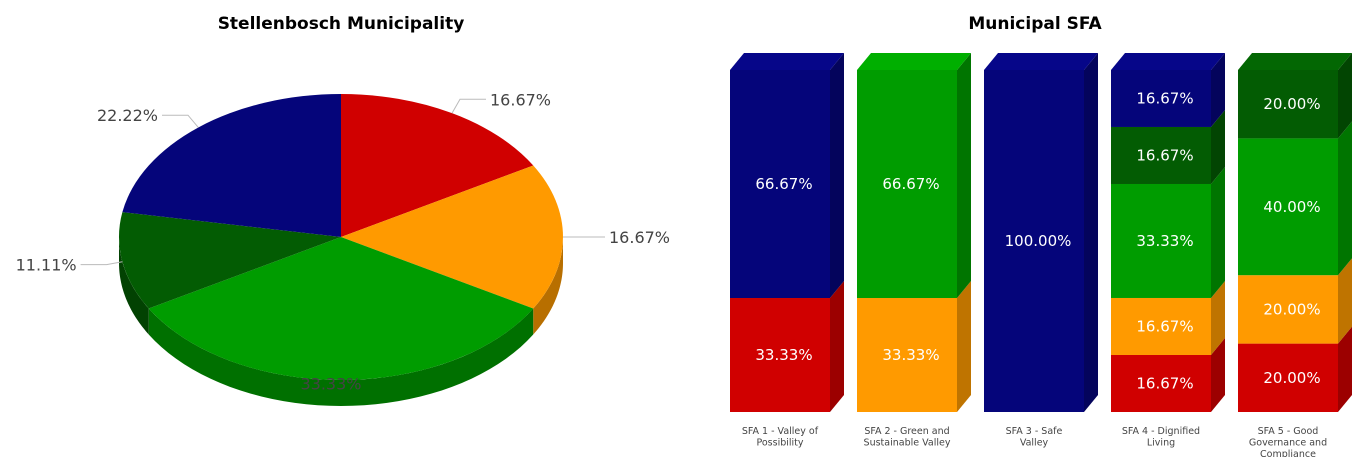 Image resolution: width=1355 pixels, height=457 pixels. I want to click on bar-category-label: SFA 1 - Valley of Possibility, so click(780, 437).